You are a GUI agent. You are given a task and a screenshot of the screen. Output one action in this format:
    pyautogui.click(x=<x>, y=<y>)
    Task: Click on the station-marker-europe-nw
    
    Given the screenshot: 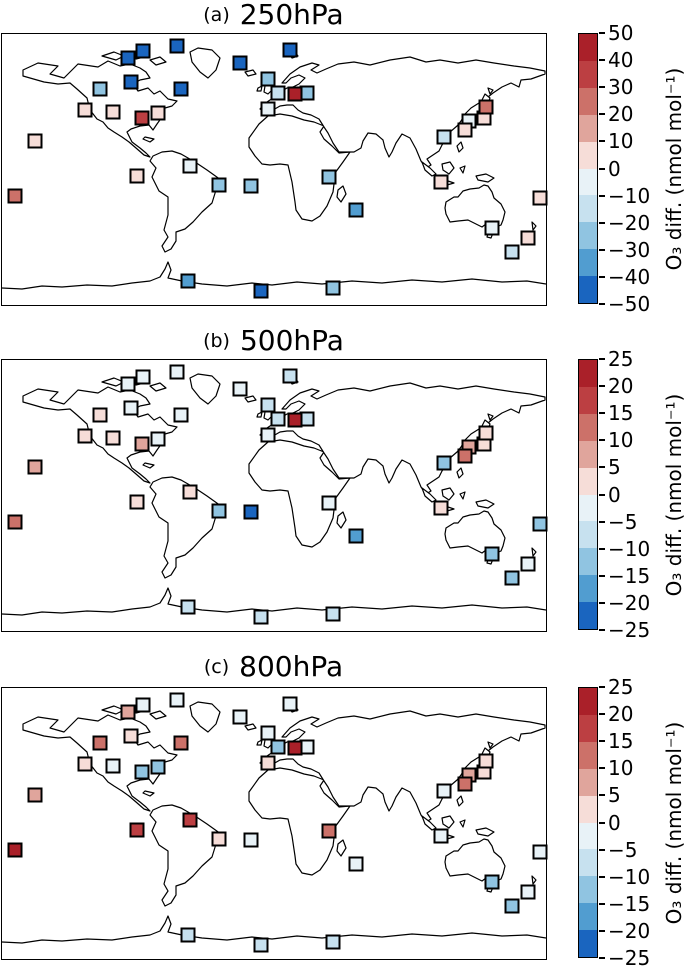 What is the action you would take?
    pyautogui.click(x=268, y=733)
    